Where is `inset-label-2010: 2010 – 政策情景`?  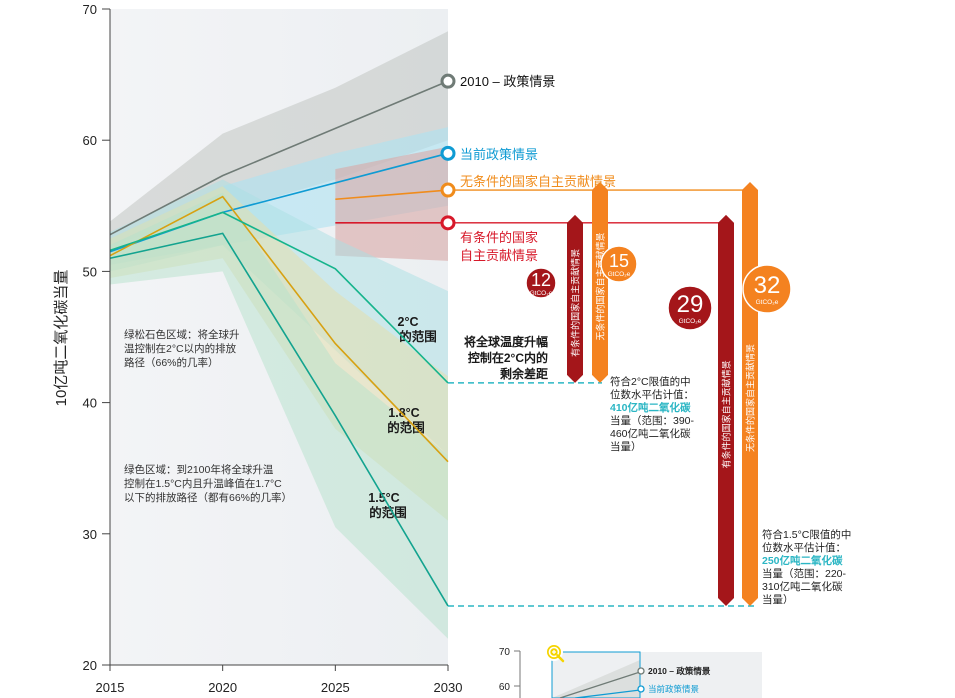
inset-label-2010: 2010 – 政策情景 is located at coordinates (679, 671).